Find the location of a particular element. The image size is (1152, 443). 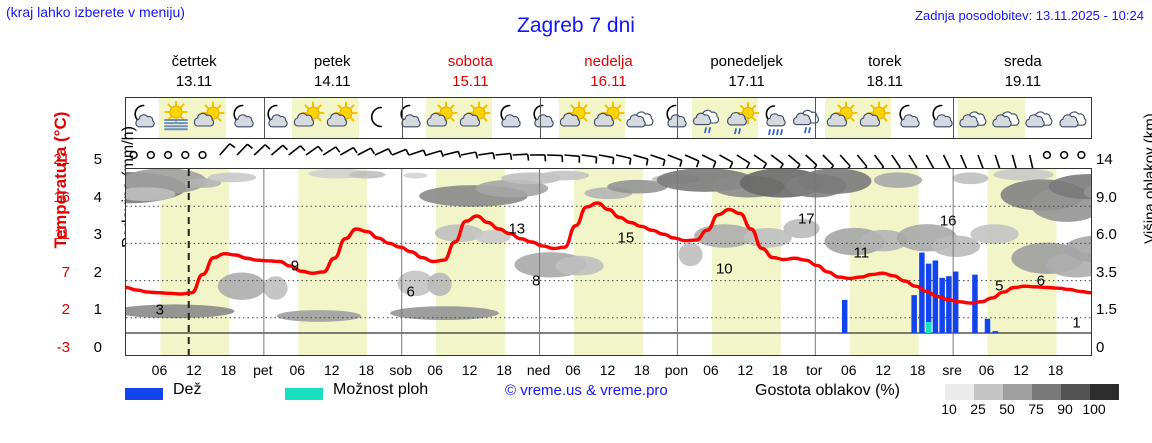

day-name: petek is located at coordinates (332, 61).